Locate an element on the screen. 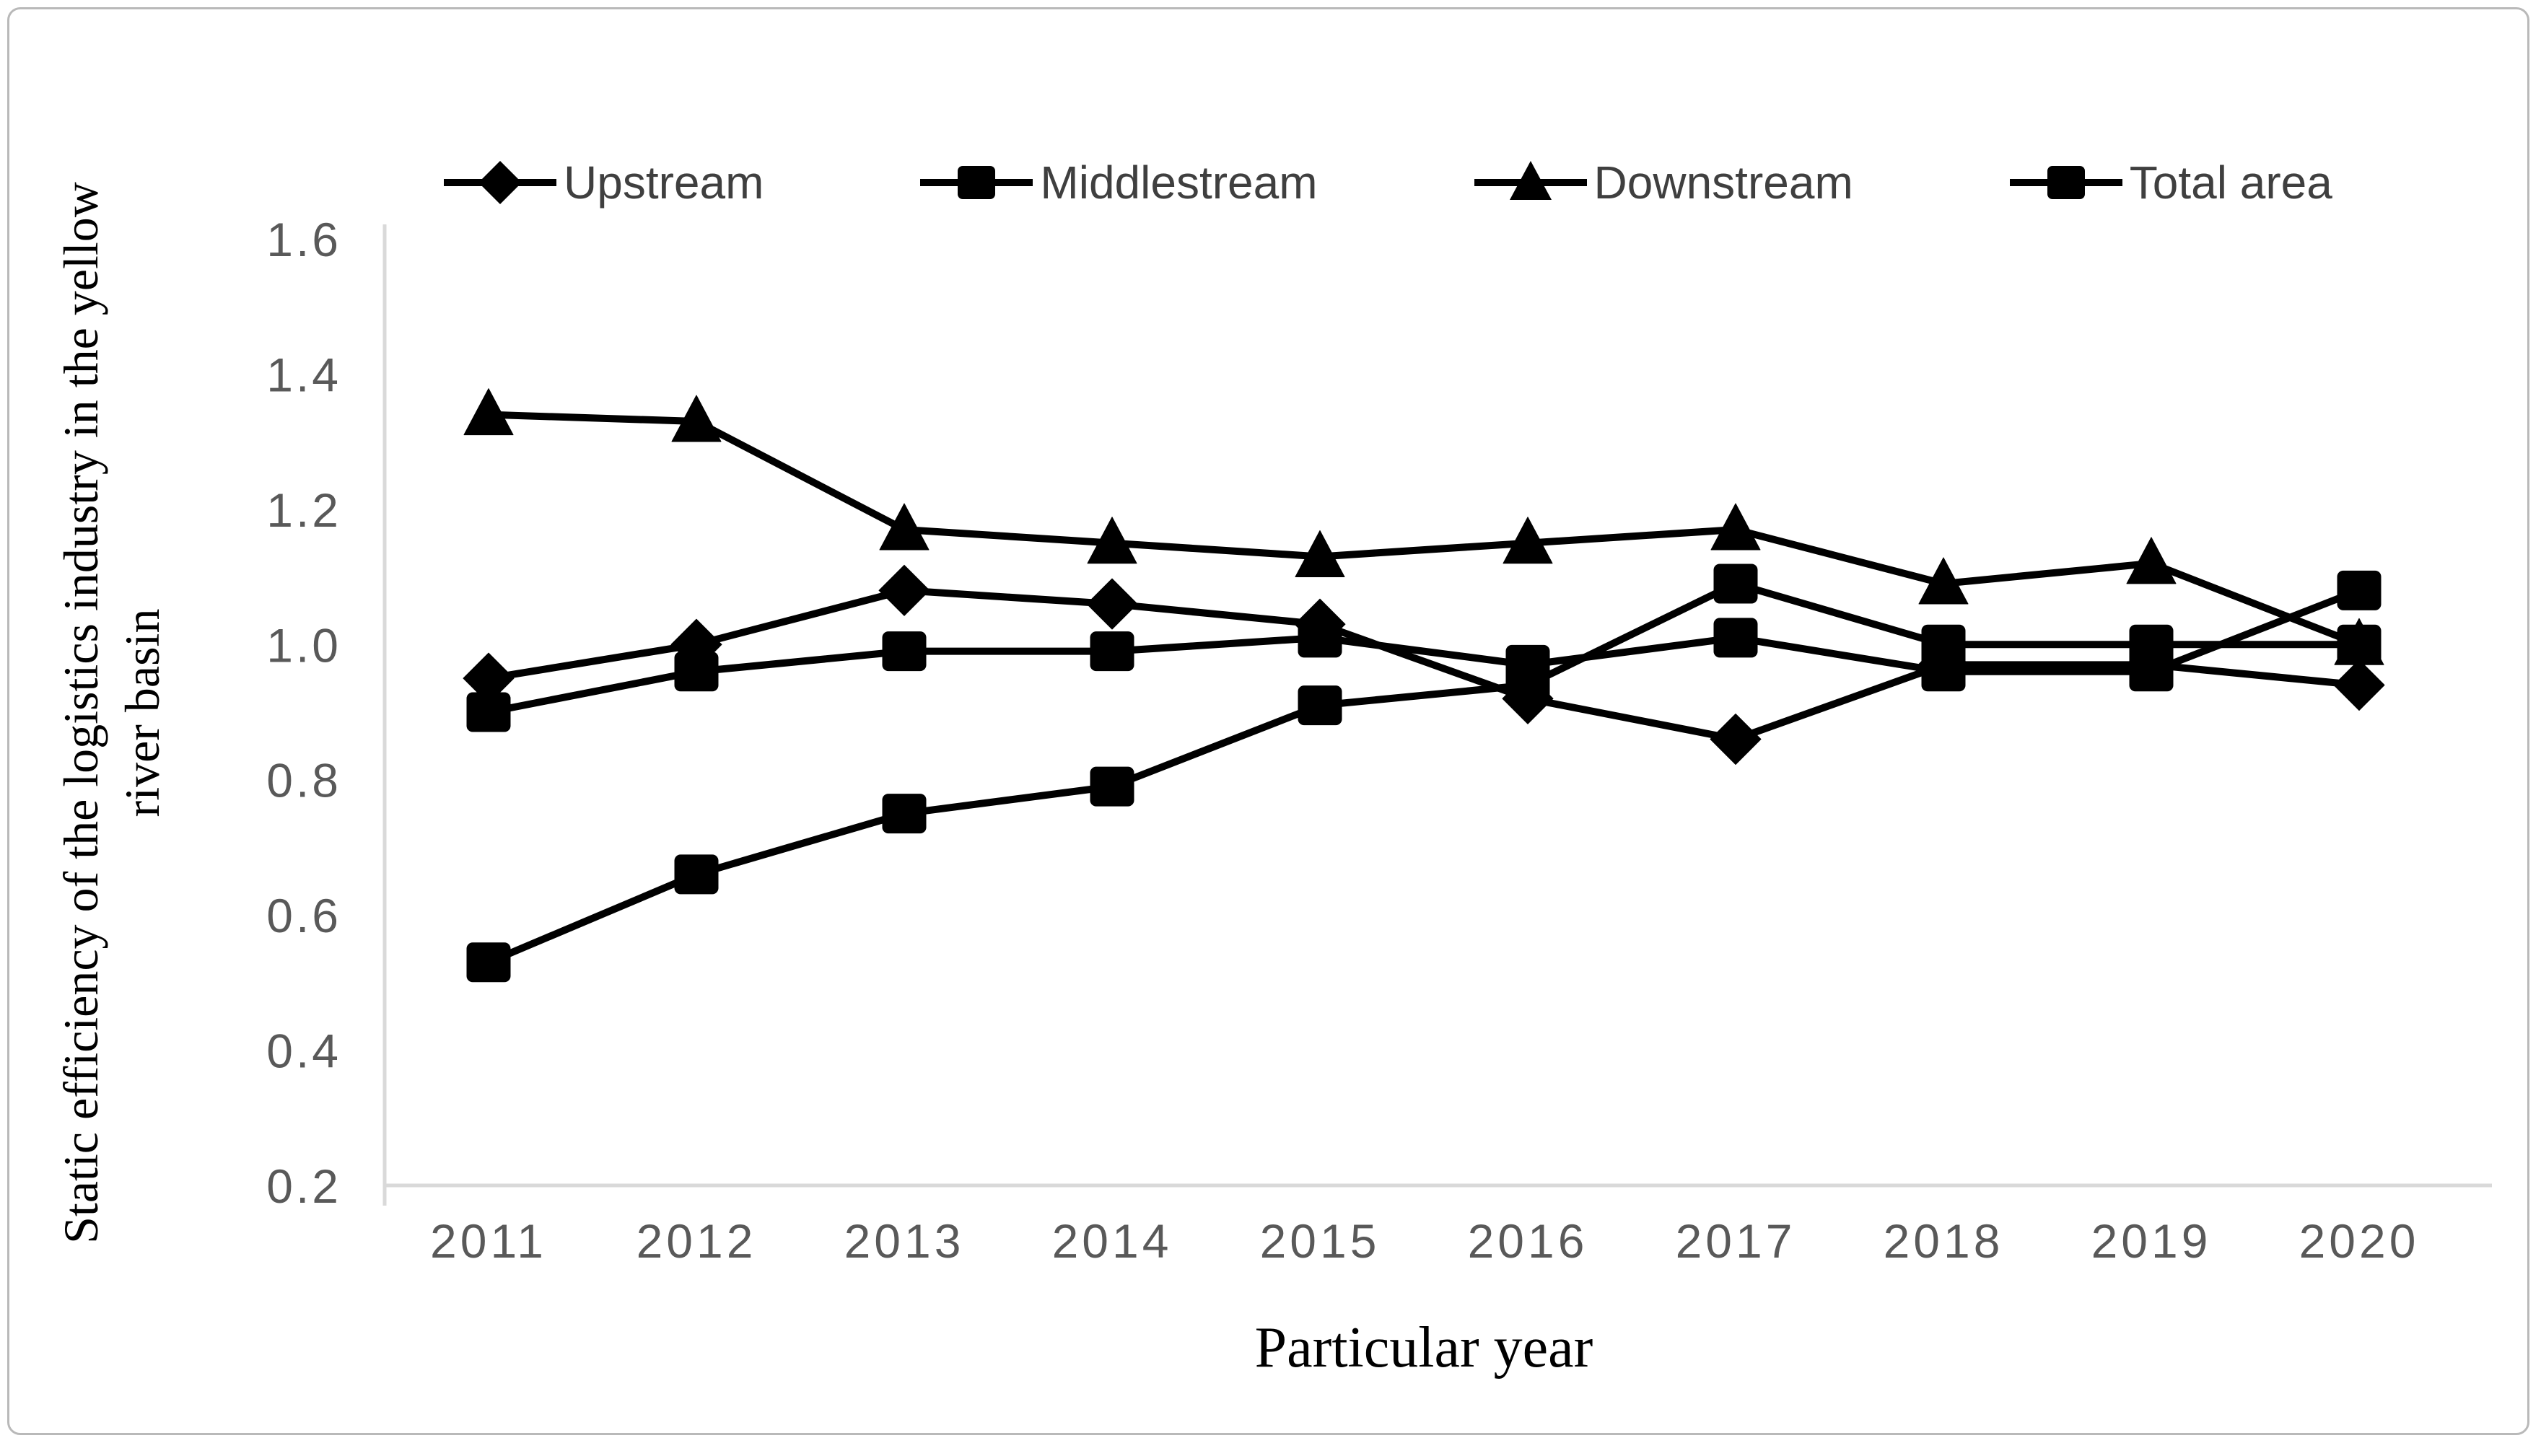 This screenshot has height=1456, width=2541. legend-item-downstream: Downstream is located at coordinates (1663, 182).